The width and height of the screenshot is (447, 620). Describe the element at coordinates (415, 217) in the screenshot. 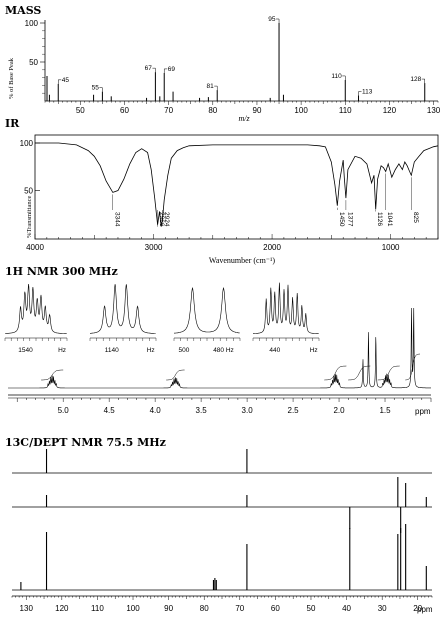

I see `ir-annotation-label: 825` at that location.